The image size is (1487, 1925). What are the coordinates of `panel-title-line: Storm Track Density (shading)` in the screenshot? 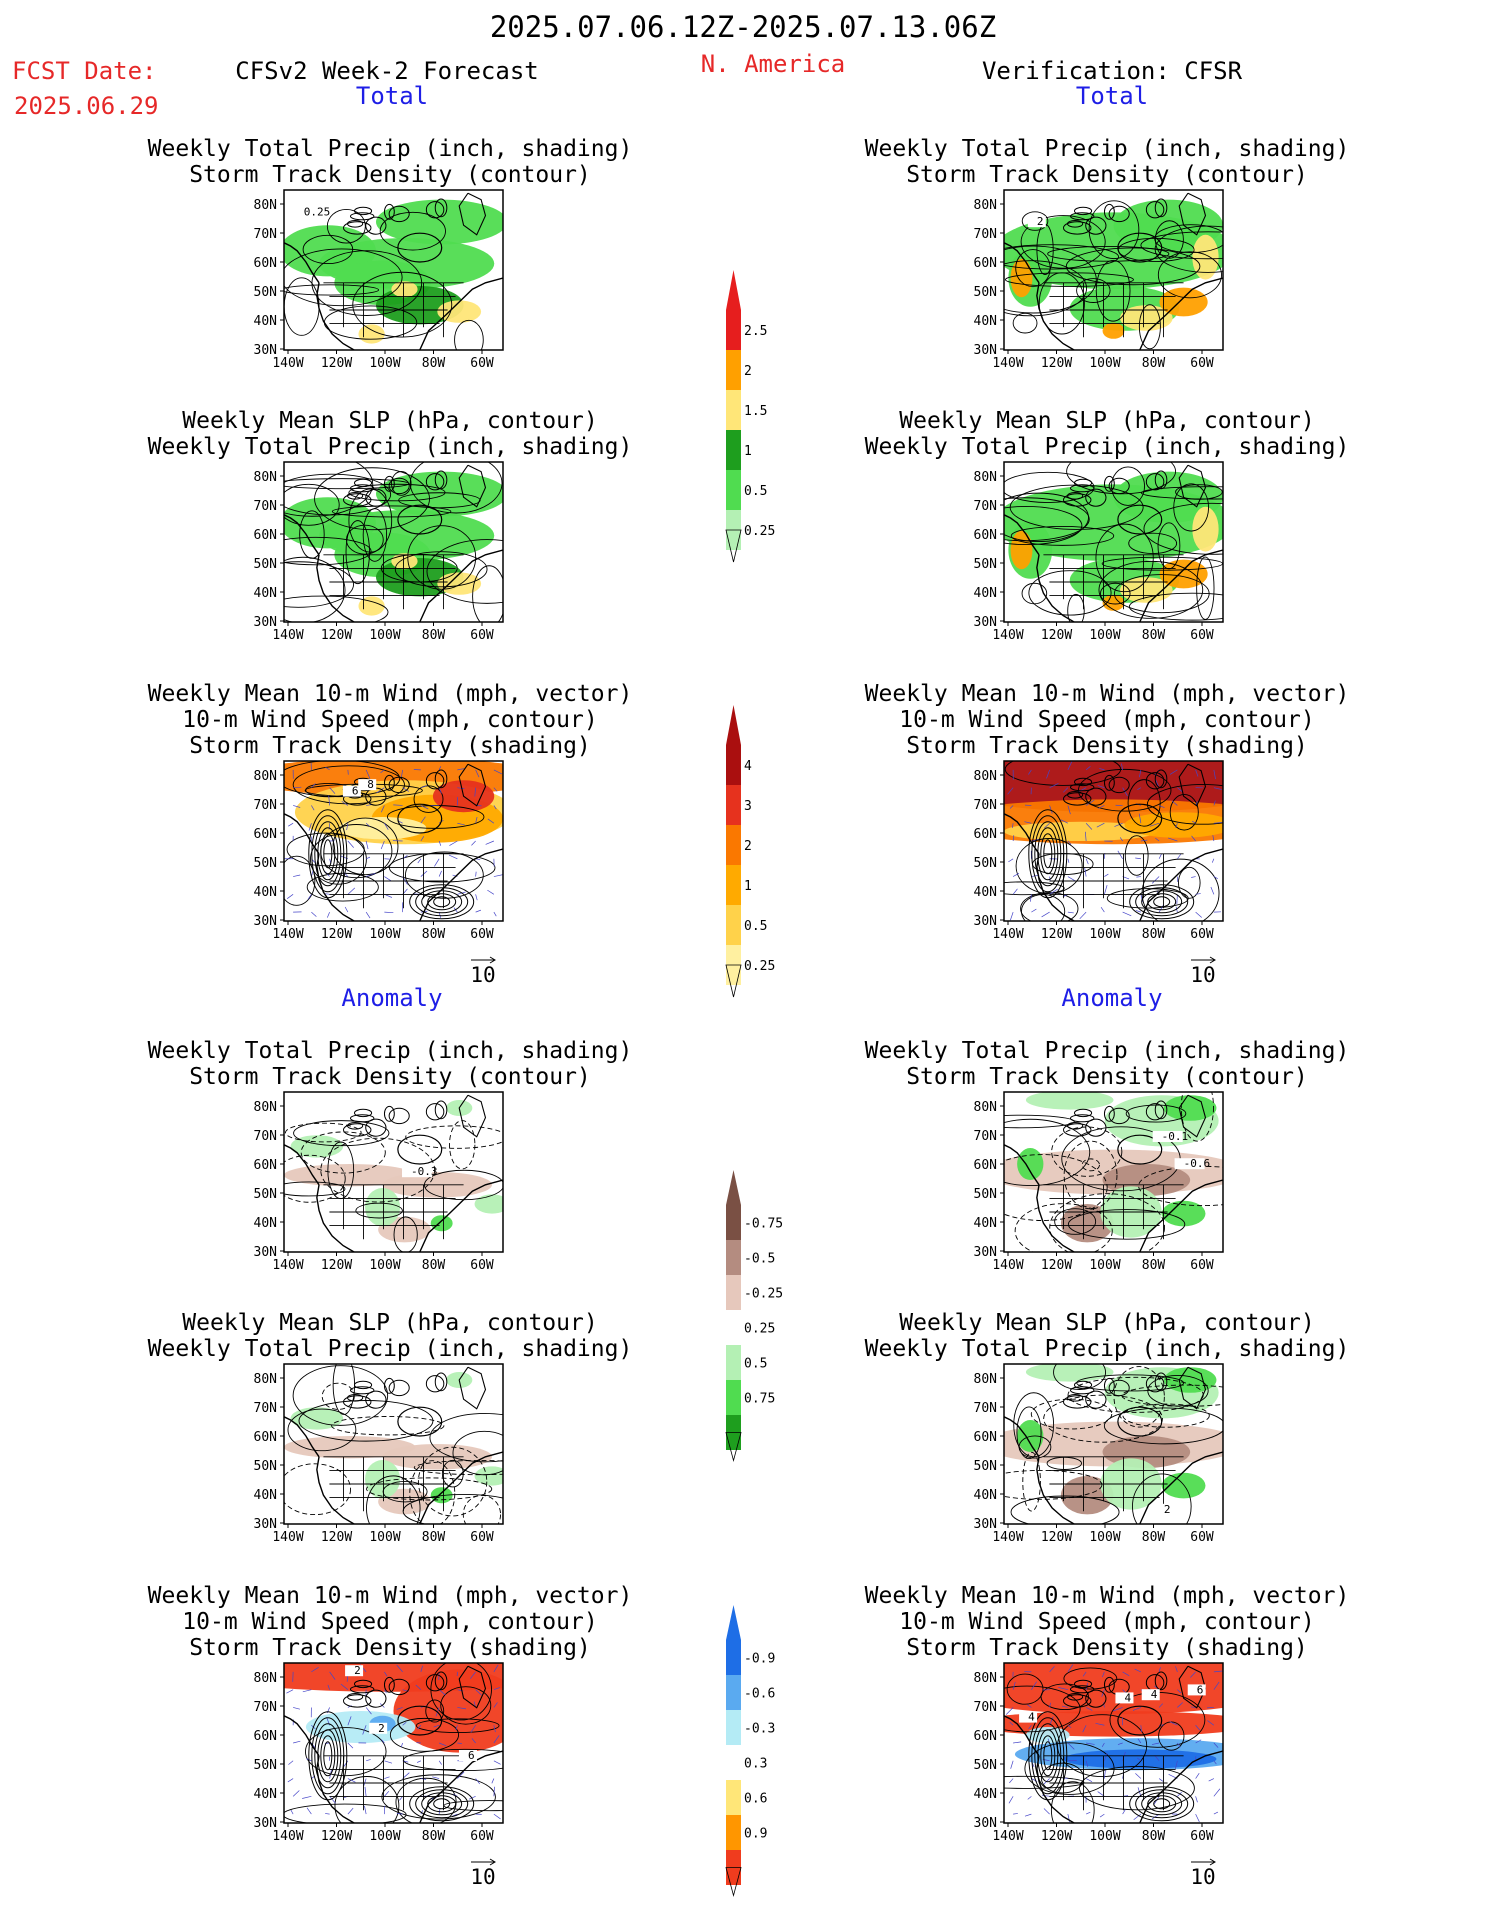 It's located at (1107, 1648).